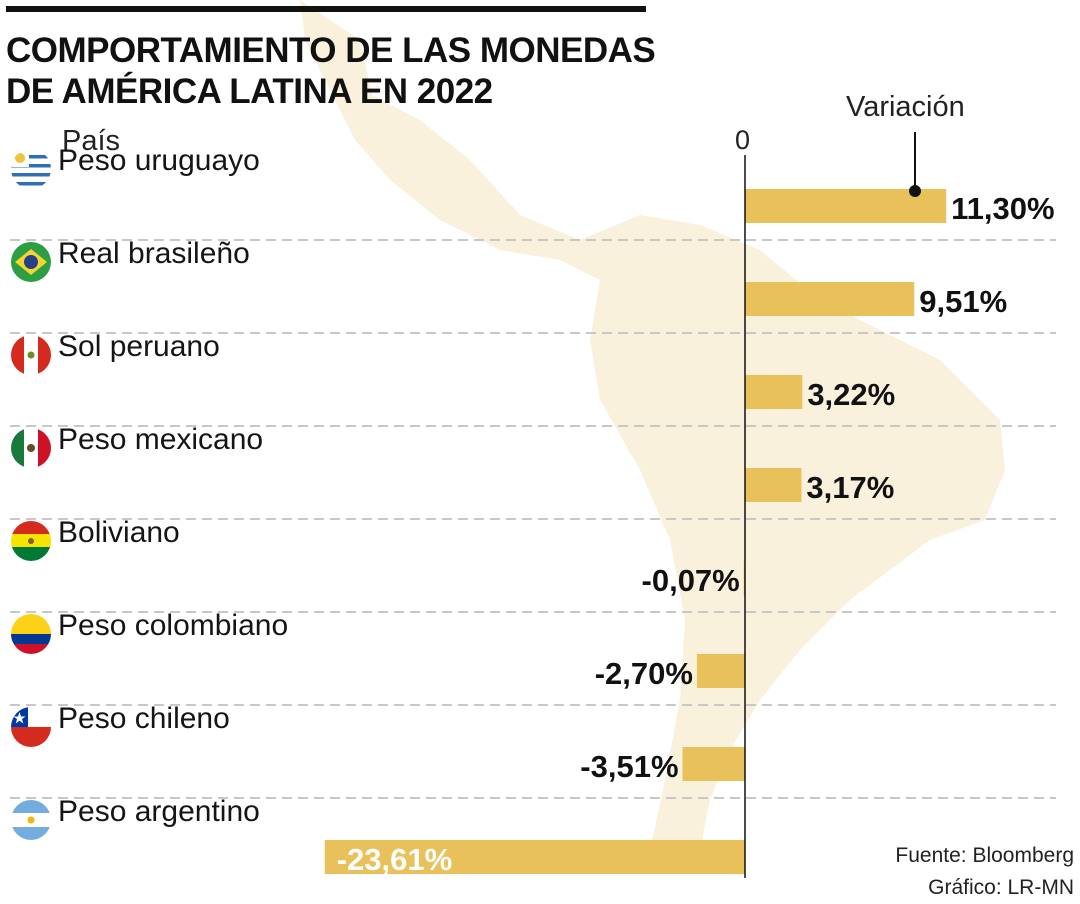  What do you see at coordinates (773, 485) in the screenshot?
I see `bar-peso-mexicano` at bounding box center [773, 485].